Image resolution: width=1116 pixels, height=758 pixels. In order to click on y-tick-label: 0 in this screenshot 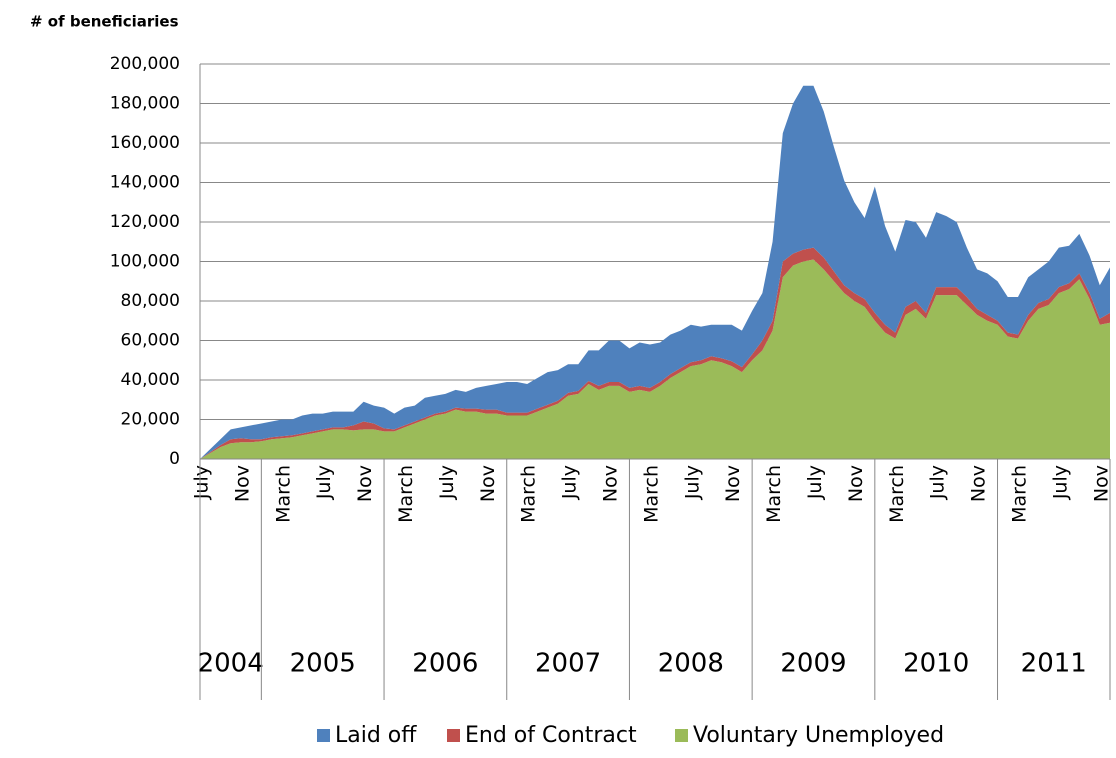, I will do `click(174, 459)`.